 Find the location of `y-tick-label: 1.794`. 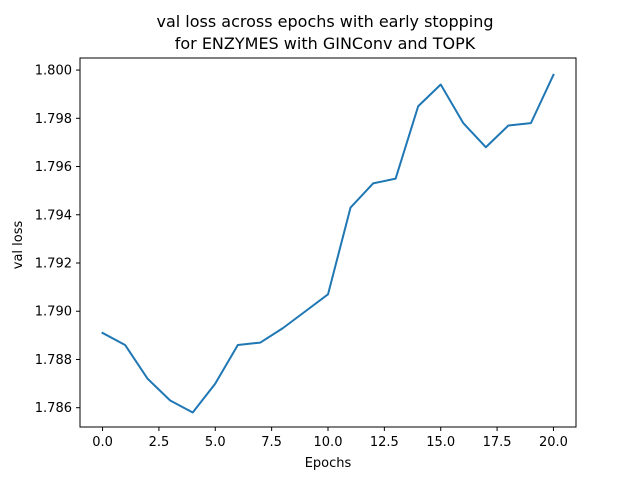

y-tick-label: 1.794 is located at coordinates (53, 215).